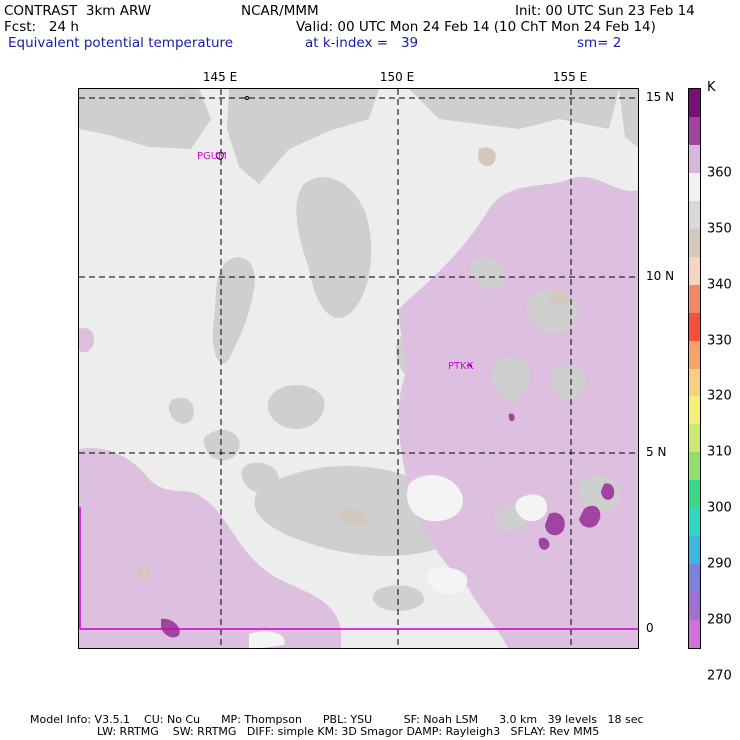 The image size is (740, 740). I want to click on model-title: CONTRAST 3km ARW, so click(78, 11).